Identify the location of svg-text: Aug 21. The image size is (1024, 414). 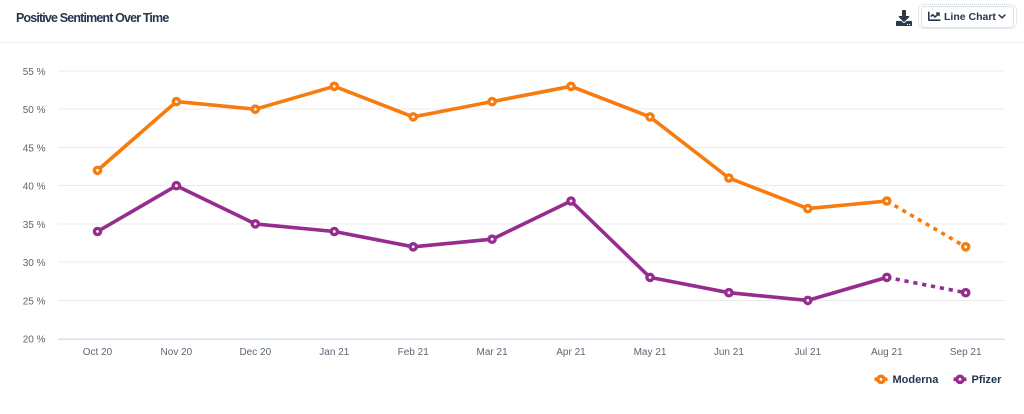
(887, 352).